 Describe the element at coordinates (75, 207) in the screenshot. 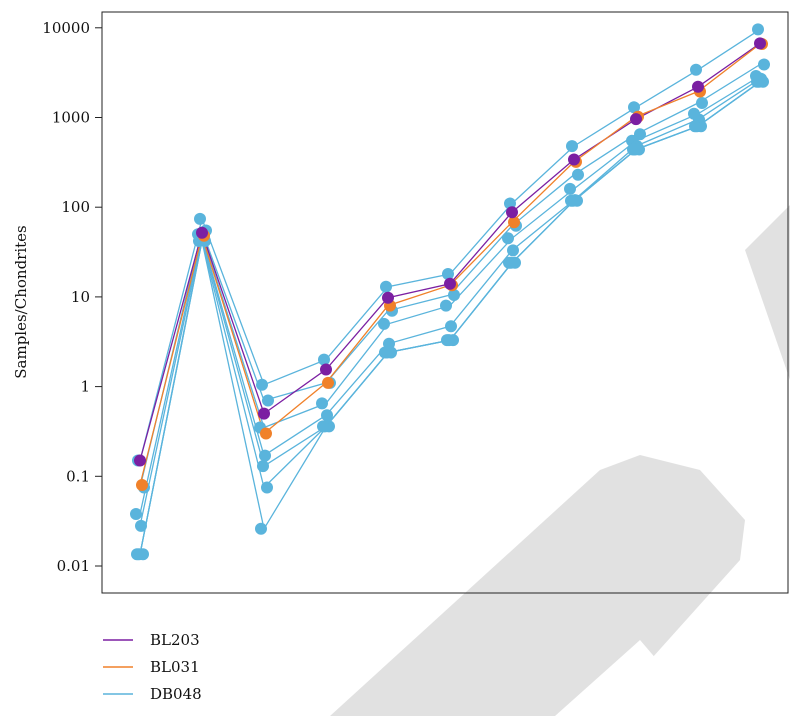

I see `y-tick-label: 100` at that location.